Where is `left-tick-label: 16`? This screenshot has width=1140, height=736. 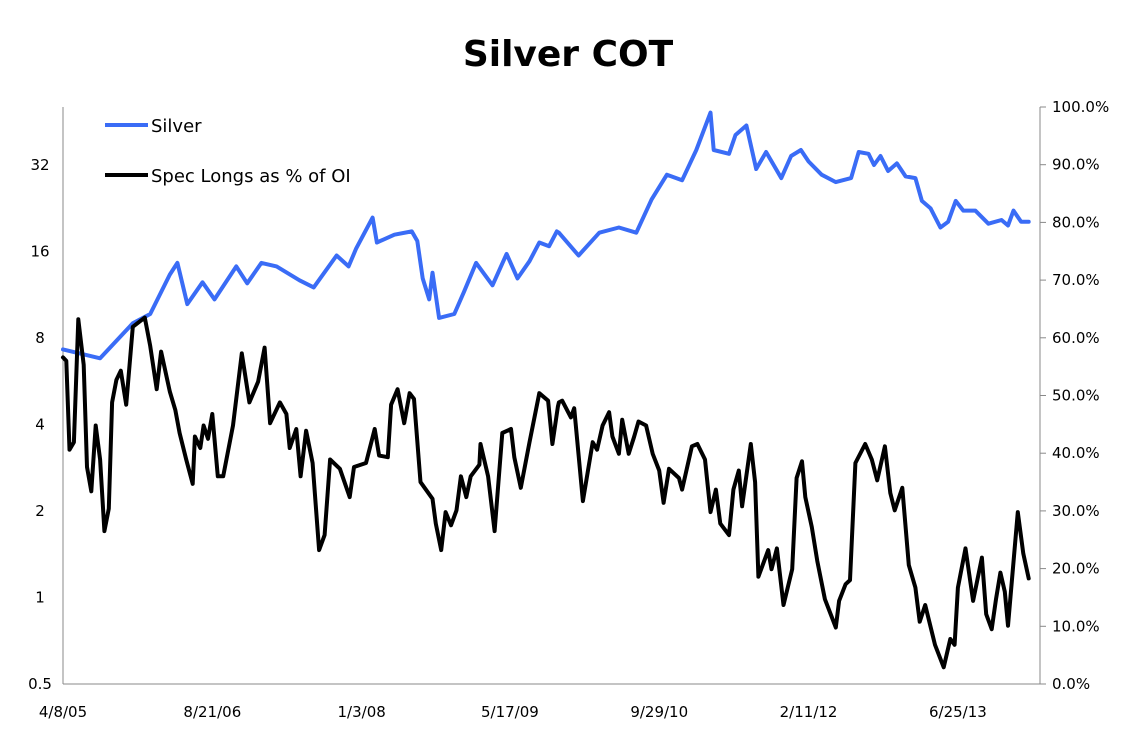
left-tick-label: 16 is located at coordinates (39, 252).